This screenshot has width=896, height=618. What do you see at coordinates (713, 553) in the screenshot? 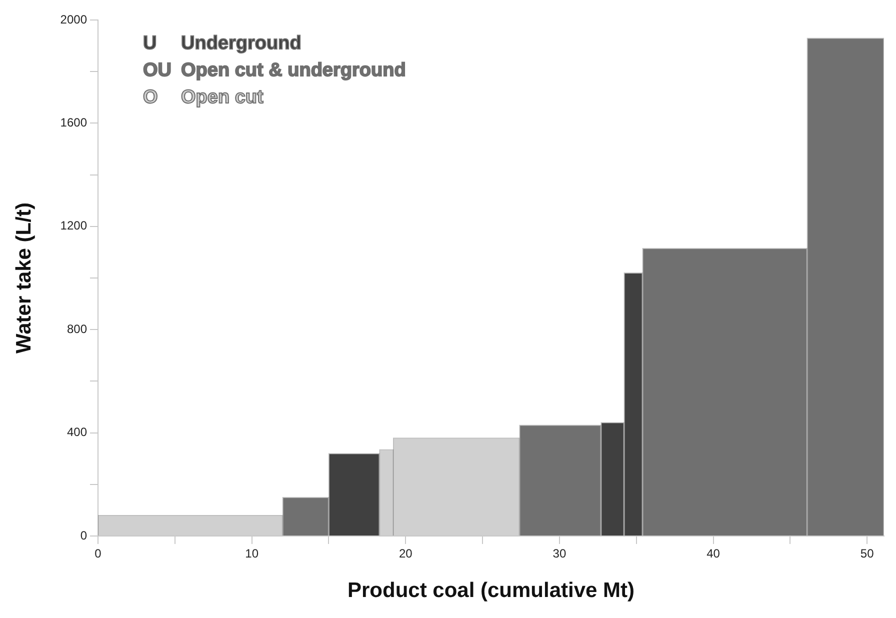
I see `x-tick-label: 40` at bounding box center [713, 553].